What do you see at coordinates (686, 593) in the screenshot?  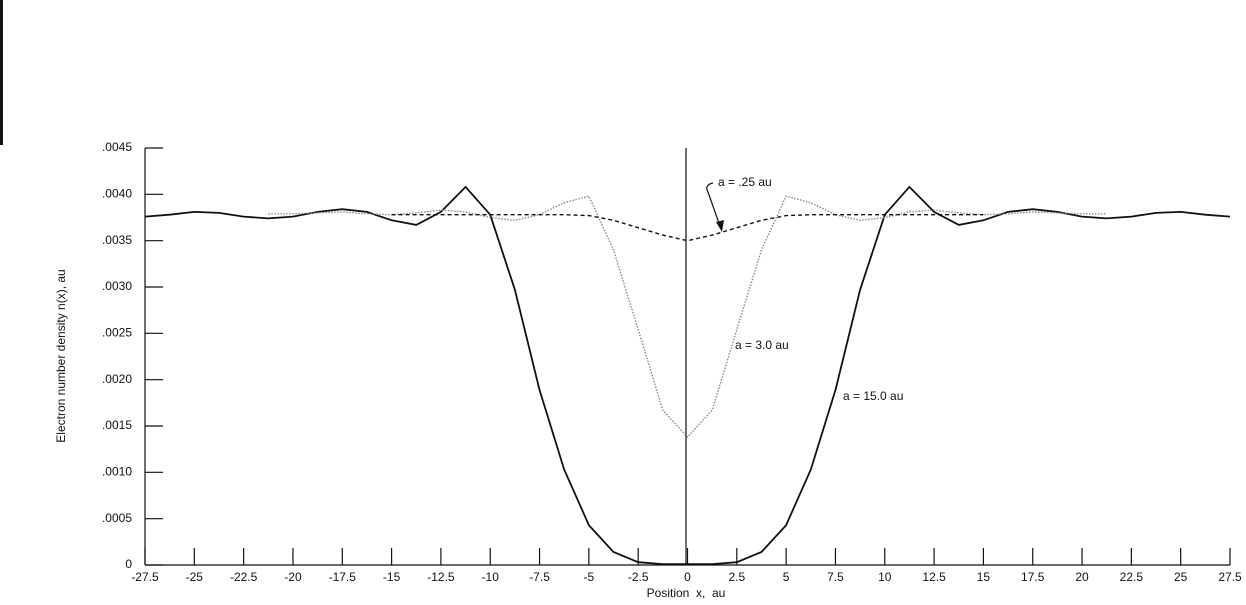 I see `x-axis-title: Position x, au` at bounding box center [686, 593].